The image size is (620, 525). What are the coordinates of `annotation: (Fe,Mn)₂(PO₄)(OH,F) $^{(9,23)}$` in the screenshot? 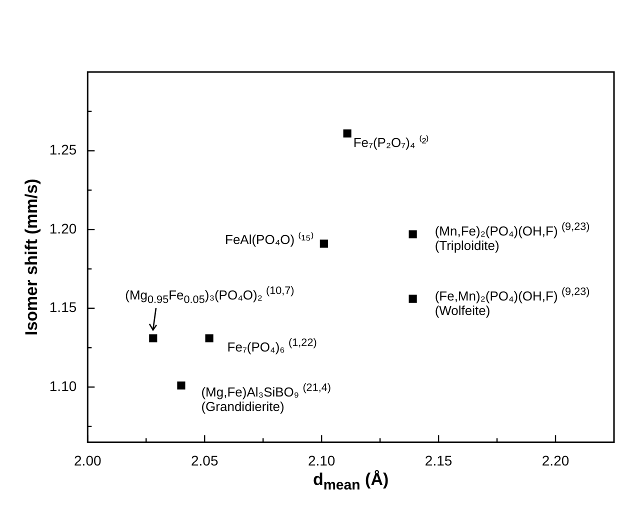 It's located at (512, 294).